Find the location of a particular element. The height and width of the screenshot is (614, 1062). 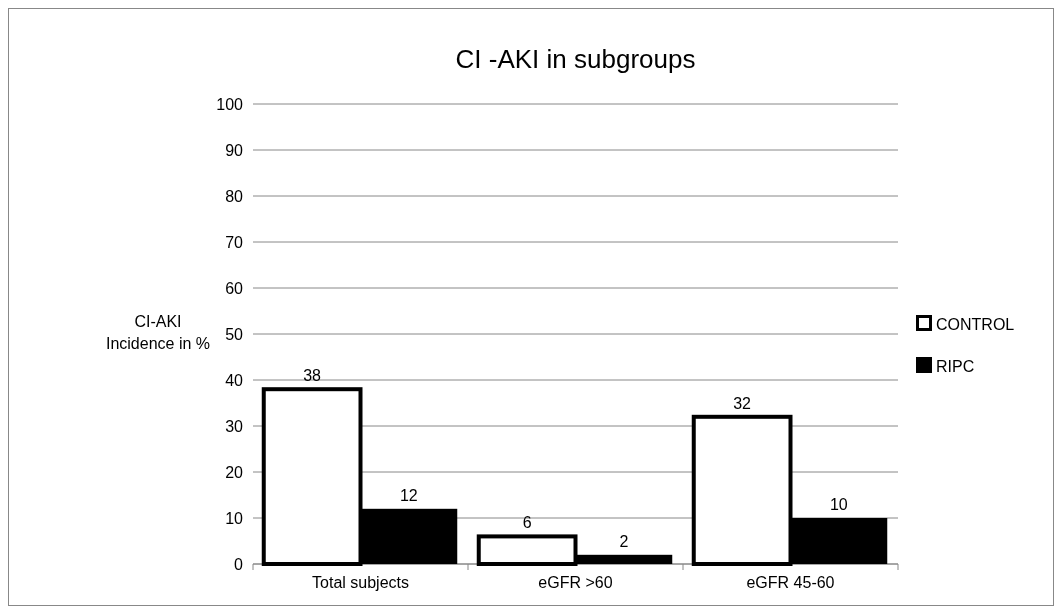

data-label: 10 is located at coordinates (838, 504).